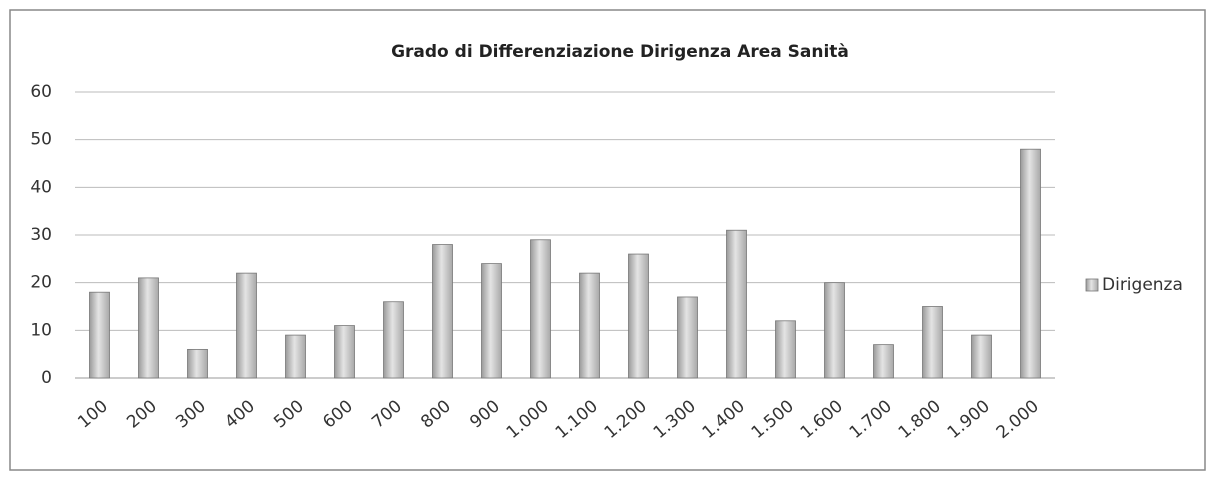 This screenshot has width=1216, height=484. Describe the element at coordinates (41, 330) in the screenshot. I see `y-tick-label: 10` at that location.